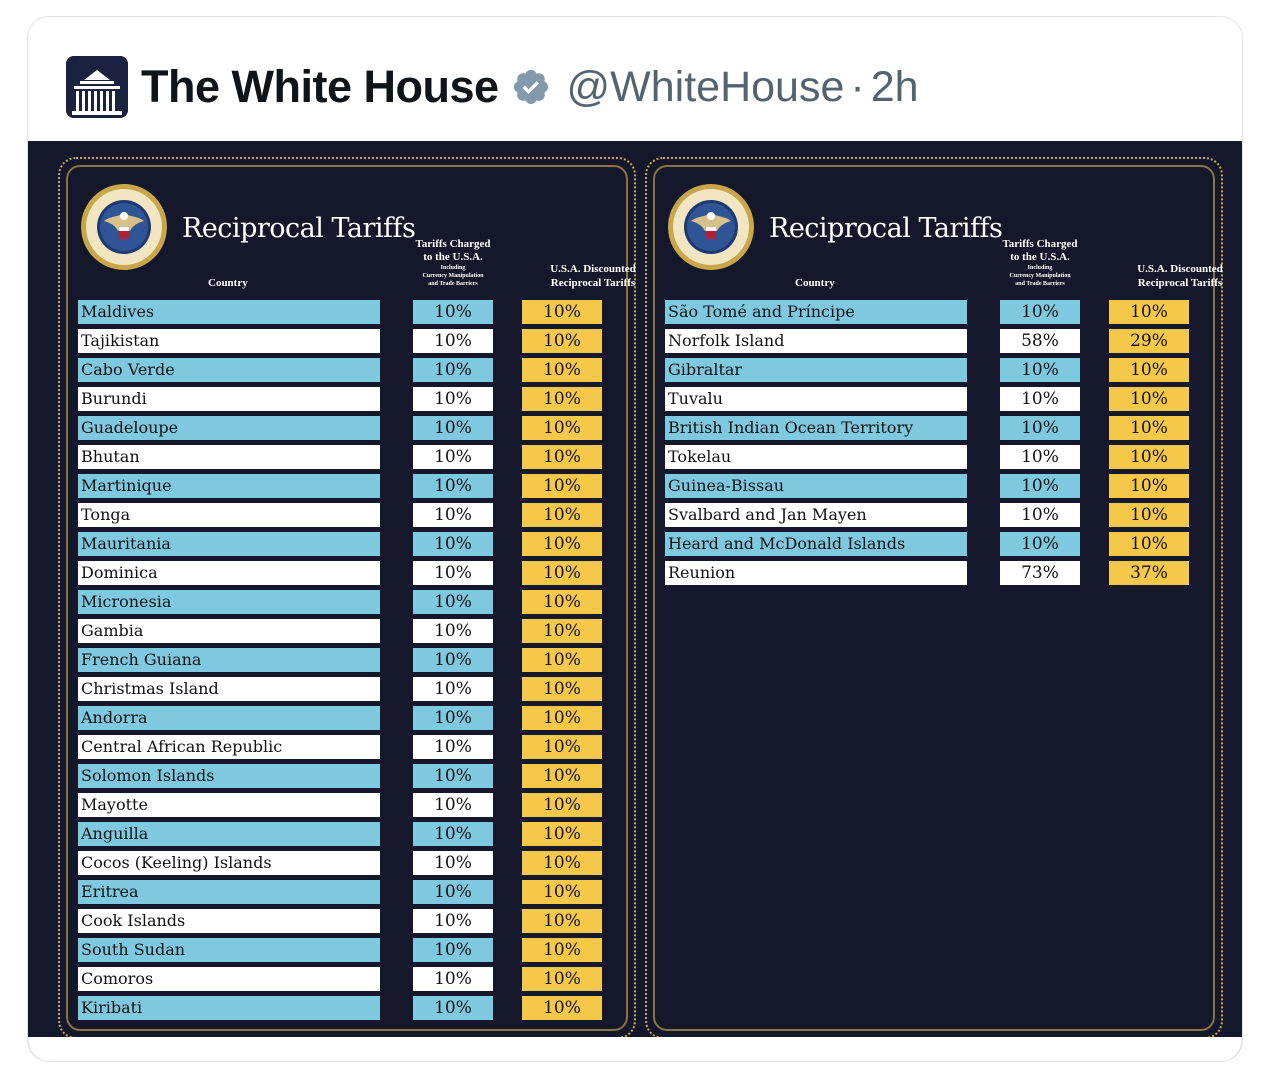 This screenshot has width=1268, height=1067. What do you see at coordinates (816, 341) in the screenshot?
I see `country-cell: Norfolk Island` at bounding box center [816, 341].